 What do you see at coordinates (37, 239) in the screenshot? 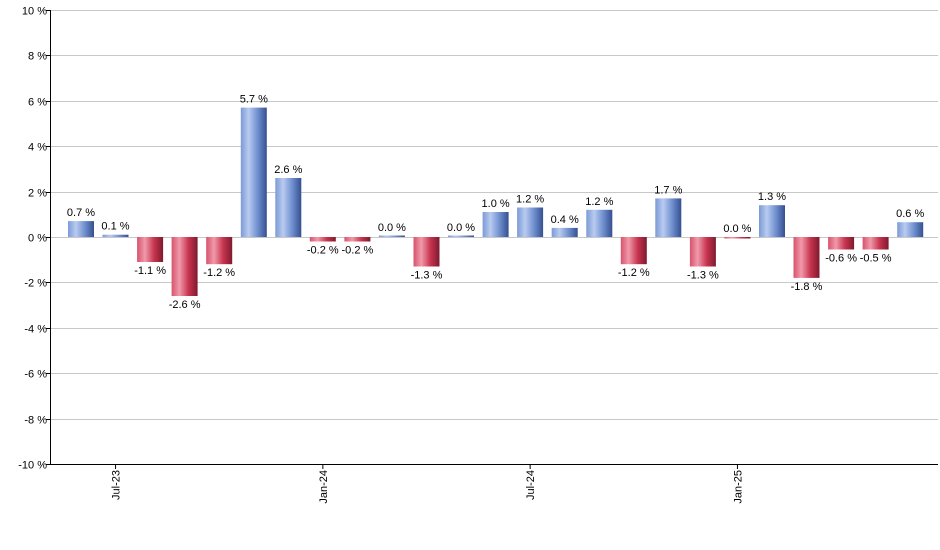
I see `y-tick-label: 0 %` at bounding box center [37, 239].